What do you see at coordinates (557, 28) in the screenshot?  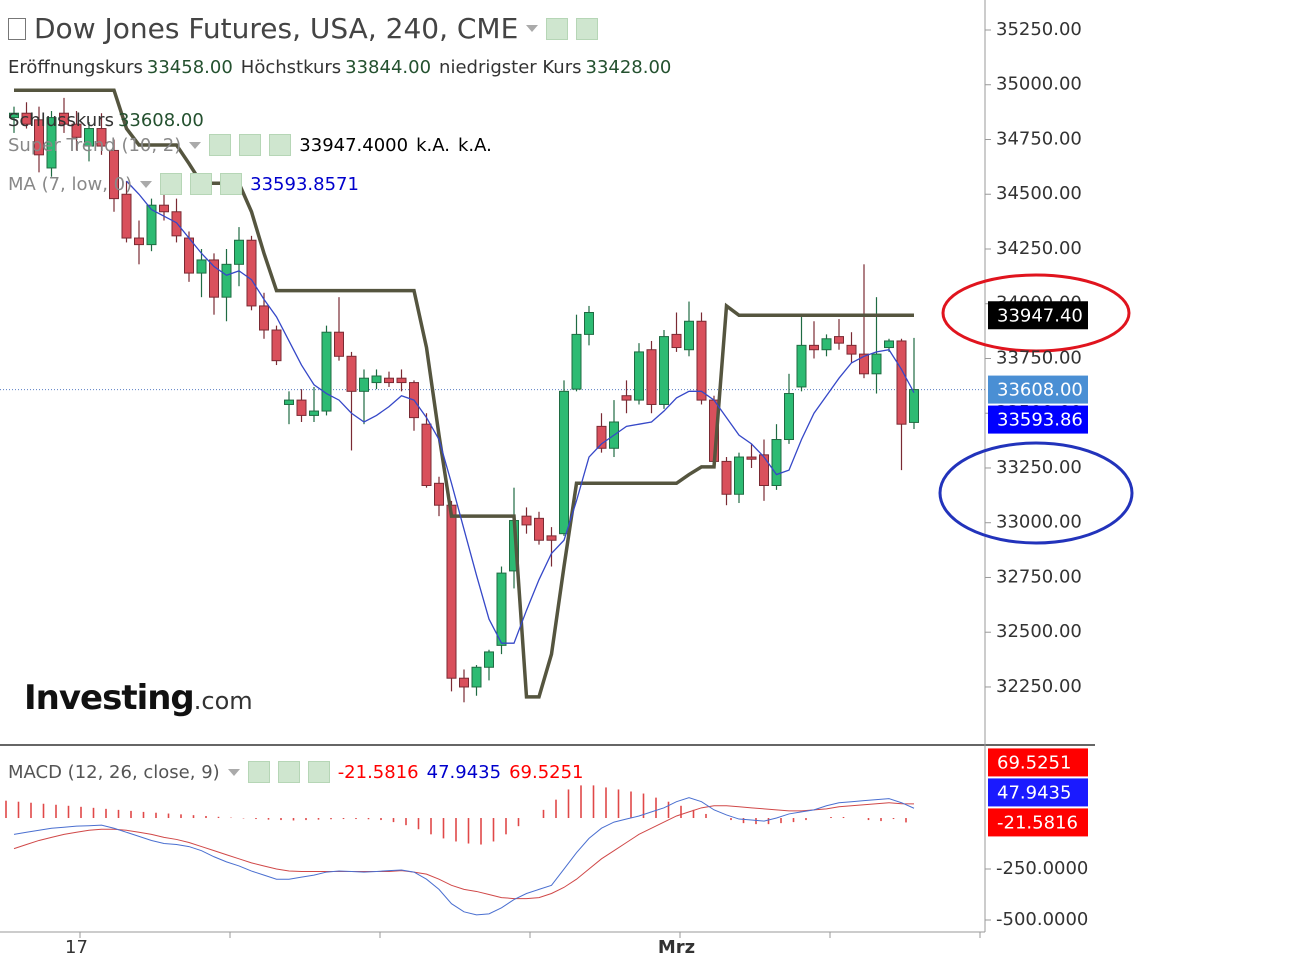 I see `settings-icon` at bounding box center [557, 28].